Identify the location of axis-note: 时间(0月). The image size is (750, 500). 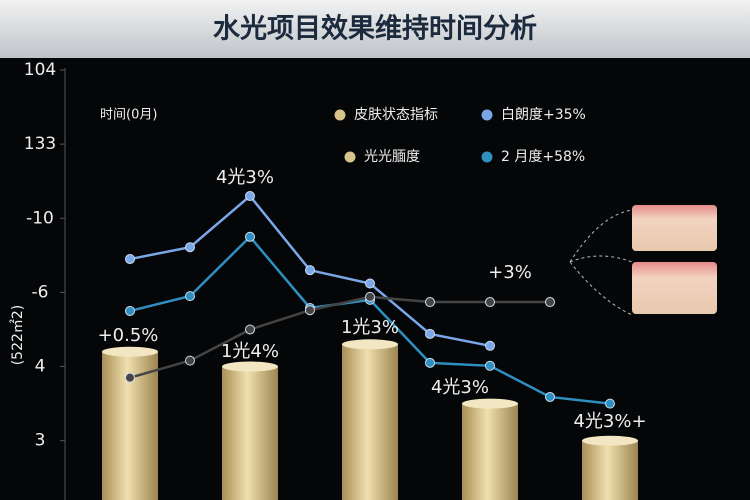
(128, 115).